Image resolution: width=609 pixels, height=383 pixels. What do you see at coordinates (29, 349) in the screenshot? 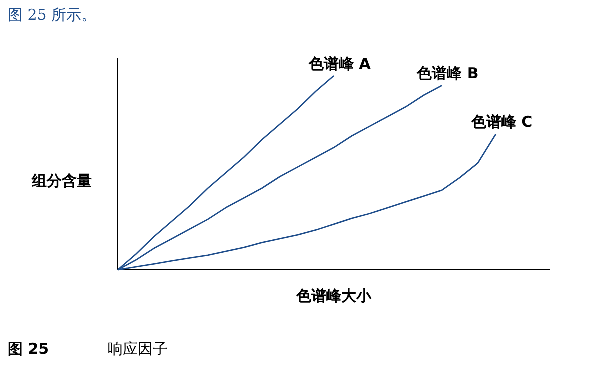
I see `caption: 图 25` at bounding box center [29, 349].